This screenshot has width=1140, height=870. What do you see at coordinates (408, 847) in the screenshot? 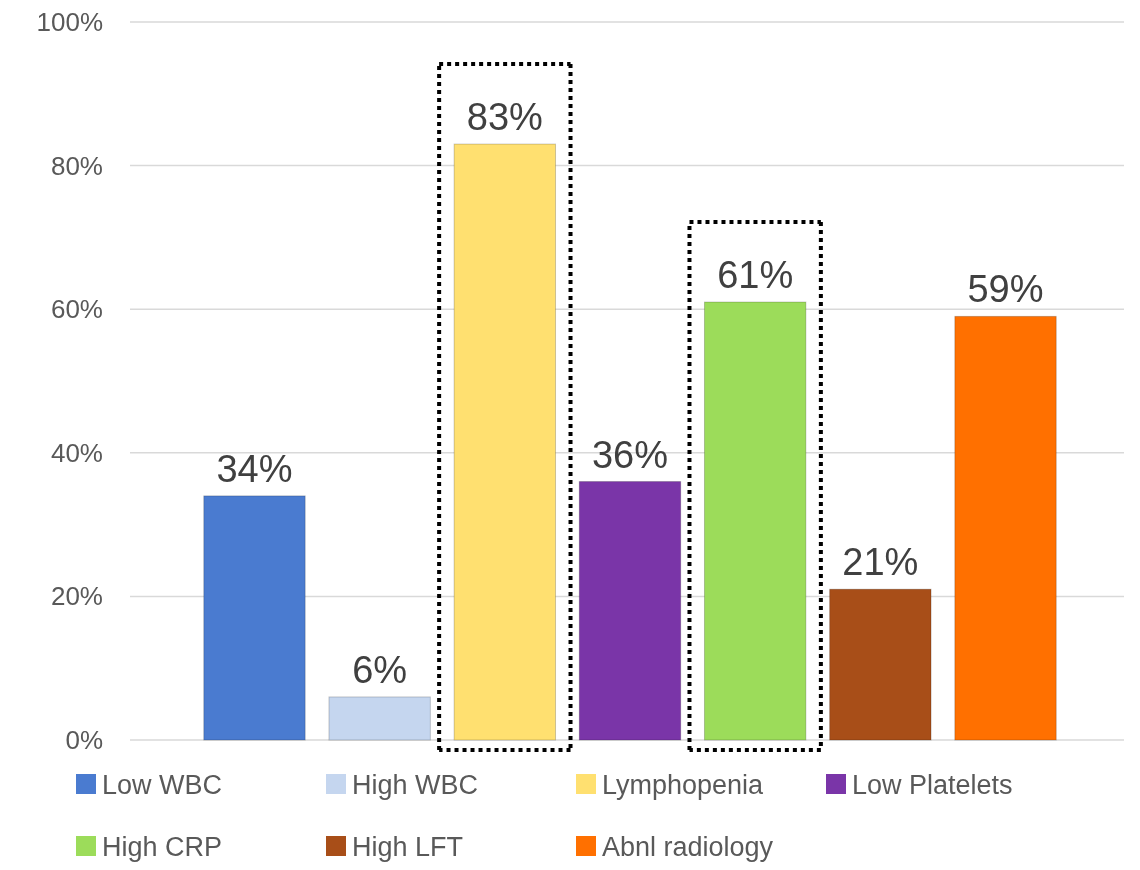
I see `legend-label: High LFT` at bounding box center [408, 847].